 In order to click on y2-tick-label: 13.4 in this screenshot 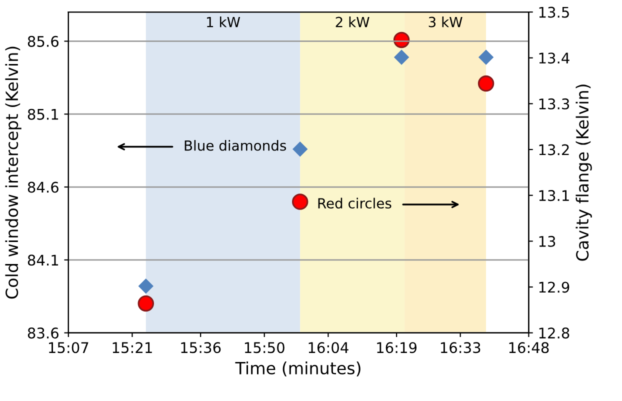, I will do `click(554, 58)`.